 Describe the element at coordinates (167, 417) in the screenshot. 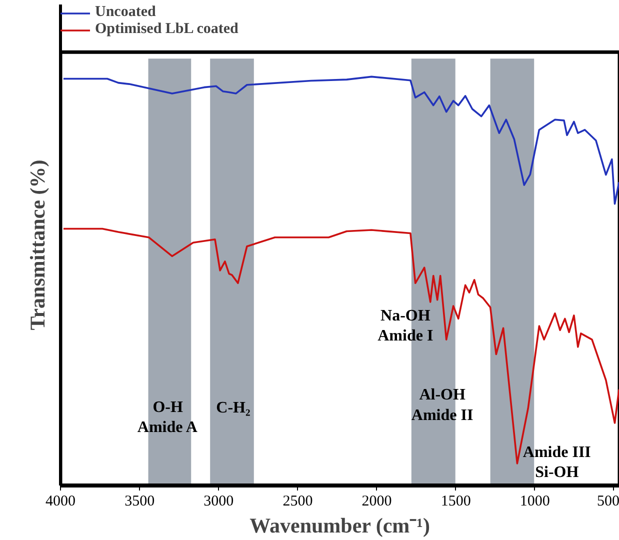

I see `annotation: O-H Amide A` at that location.